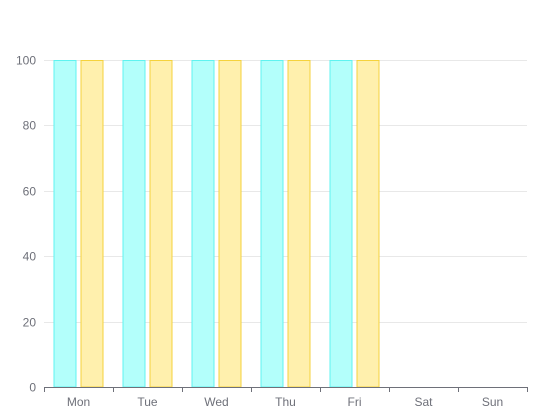 This screenshot has height=420, width=550. What do you see at coordinates (147, 402) in the screenshot?
I see `x-tick-label: Tue` at bounding box center [147, 402].